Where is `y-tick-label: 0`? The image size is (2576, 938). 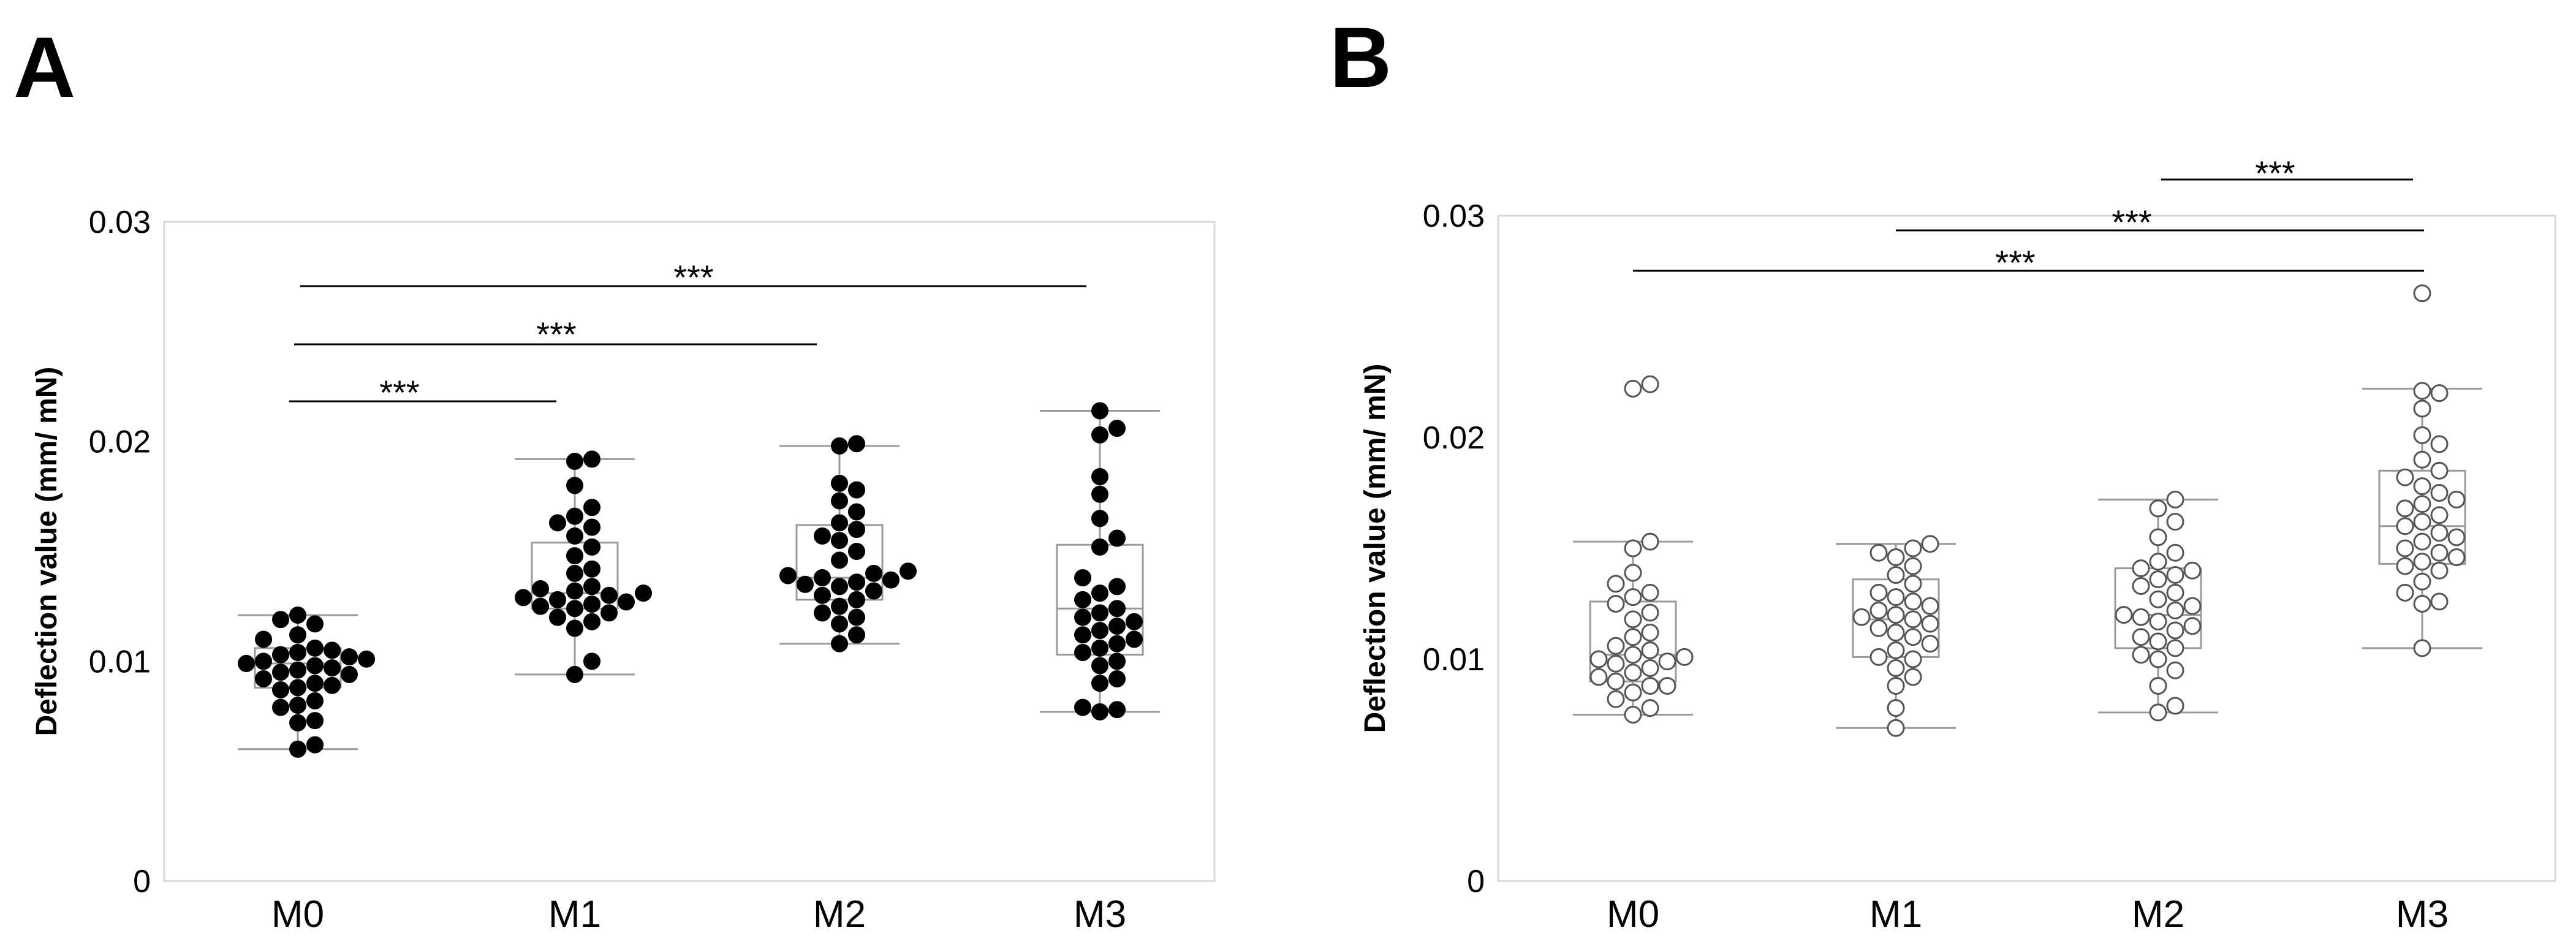 y-tick-label: 0 is located at coordinates (142, 881).